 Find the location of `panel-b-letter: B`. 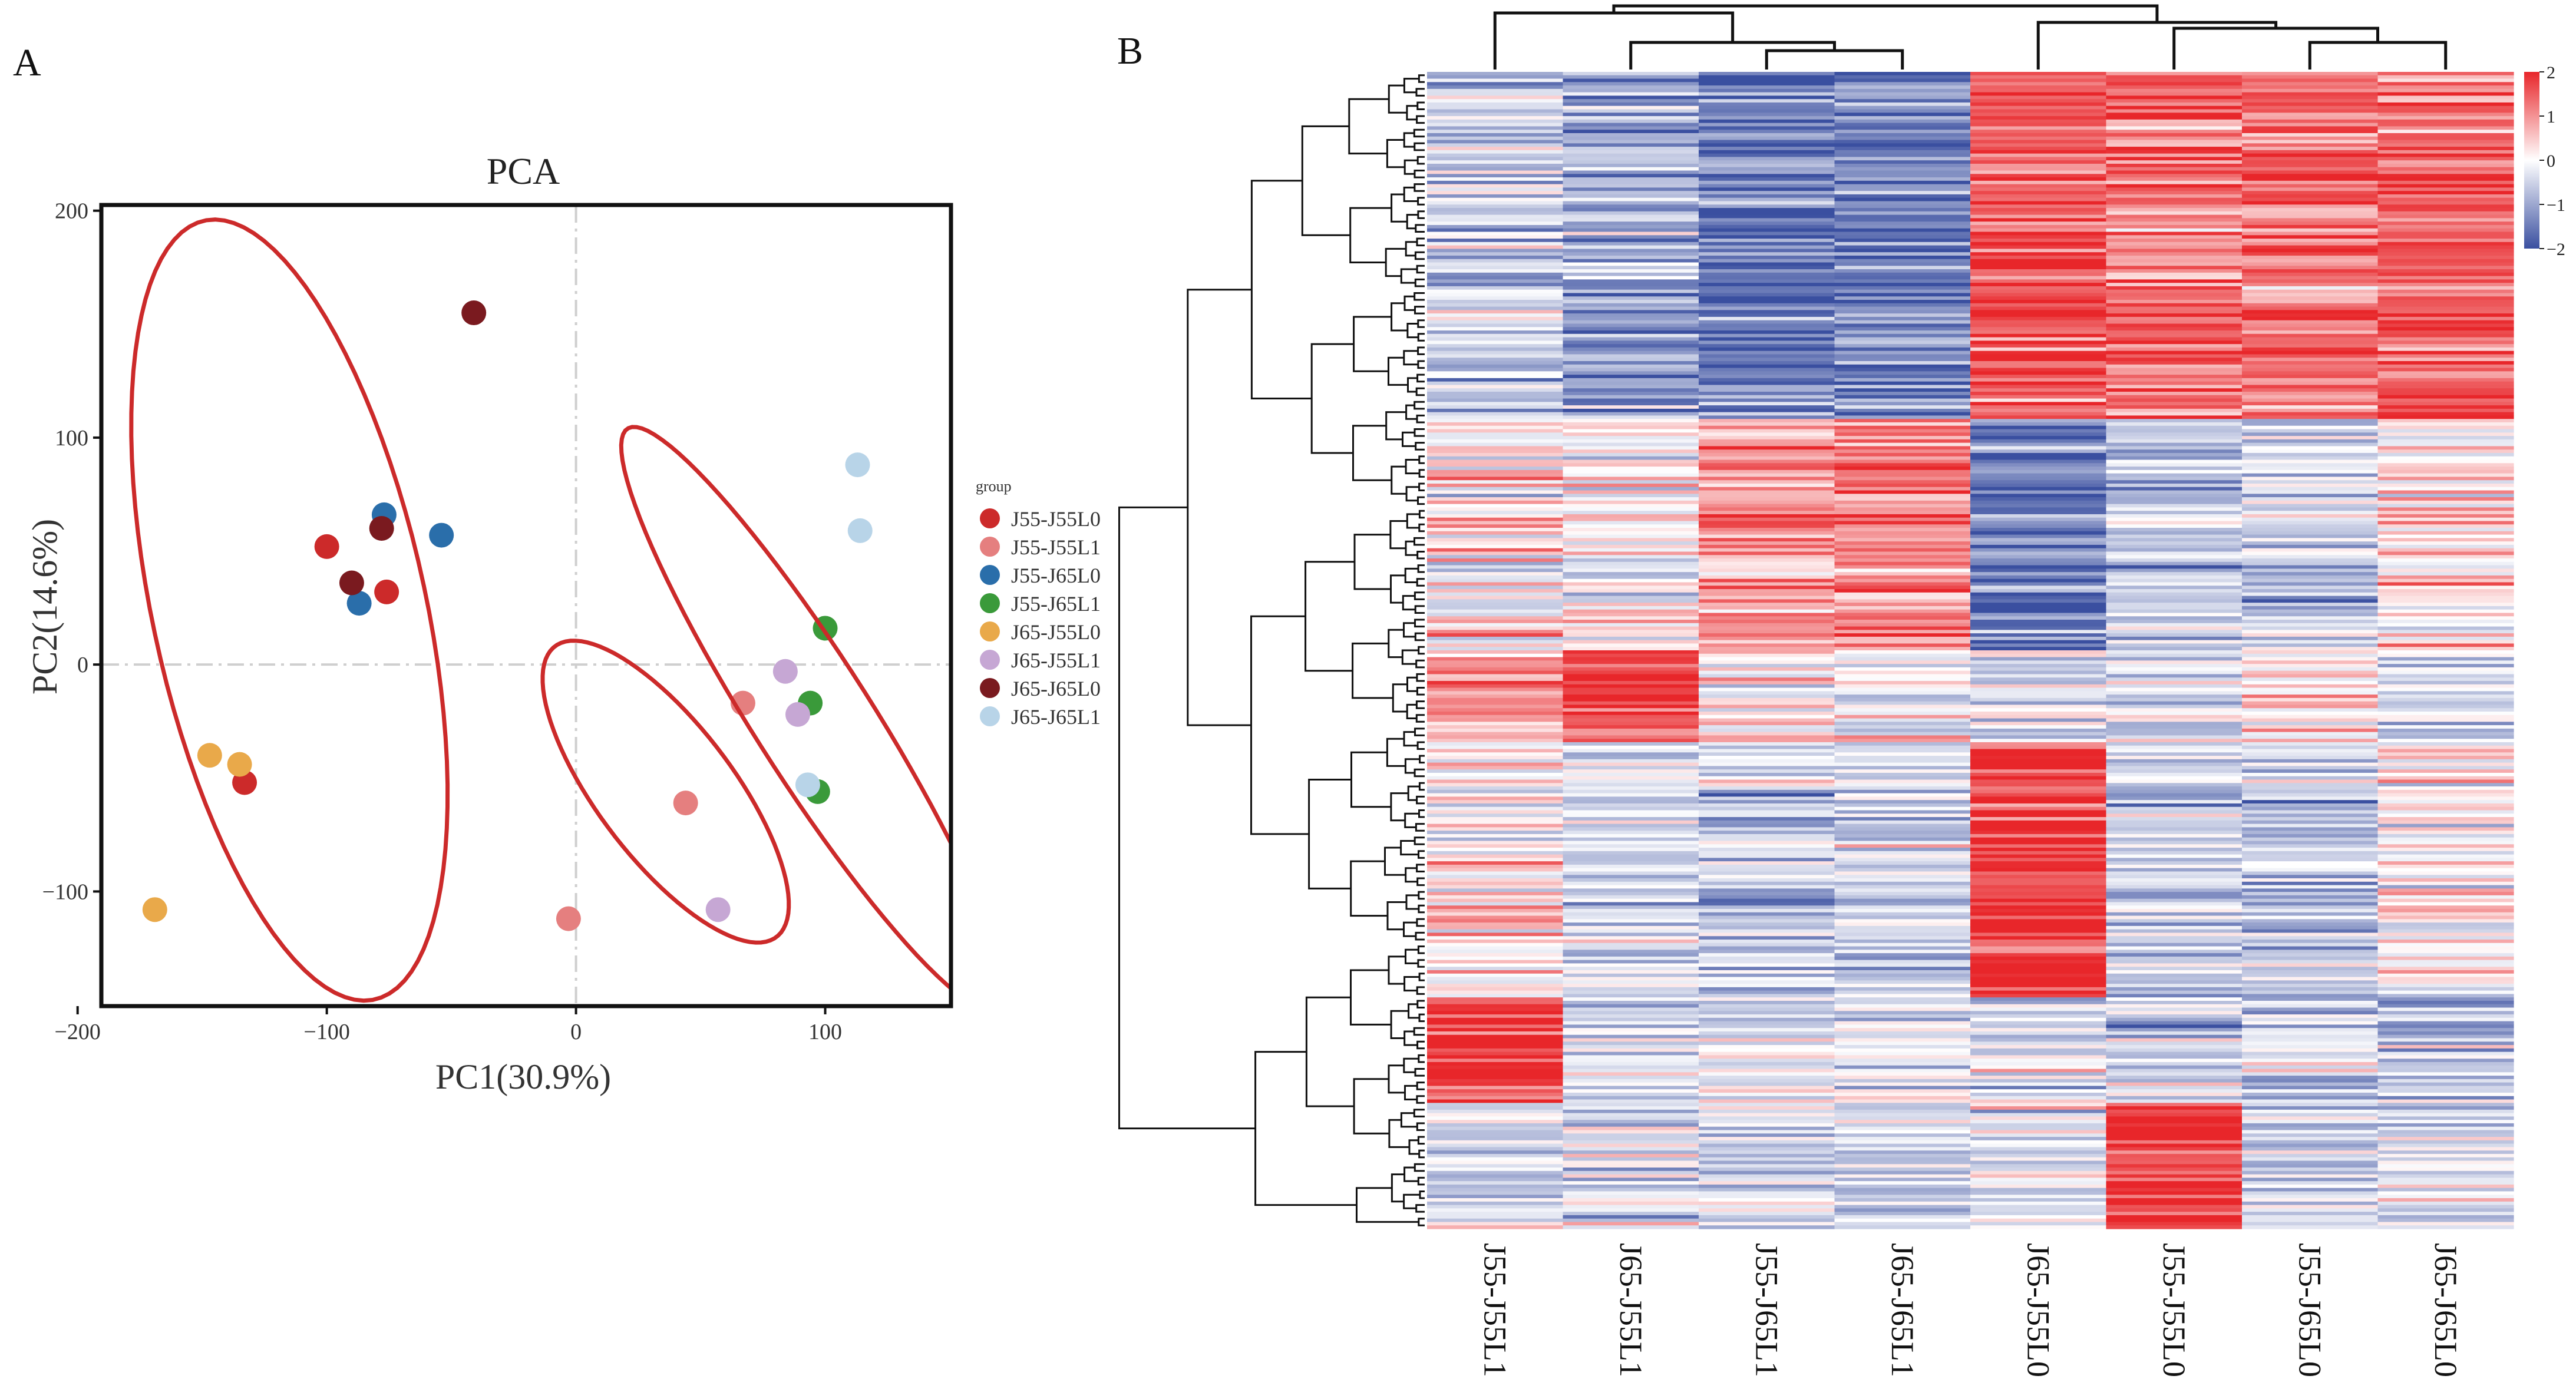

panel-b-letter: B is located at coordinates (1130, 50).